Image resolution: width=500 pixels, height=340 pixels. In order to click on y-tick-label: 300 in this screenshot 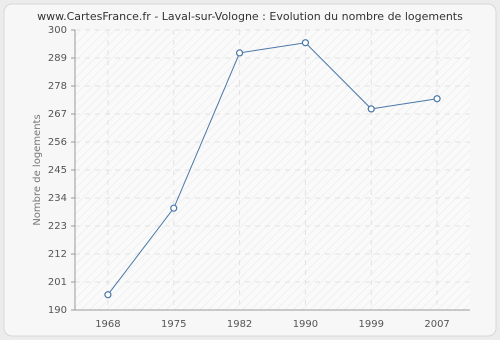, I will do `click(57, 30)`.